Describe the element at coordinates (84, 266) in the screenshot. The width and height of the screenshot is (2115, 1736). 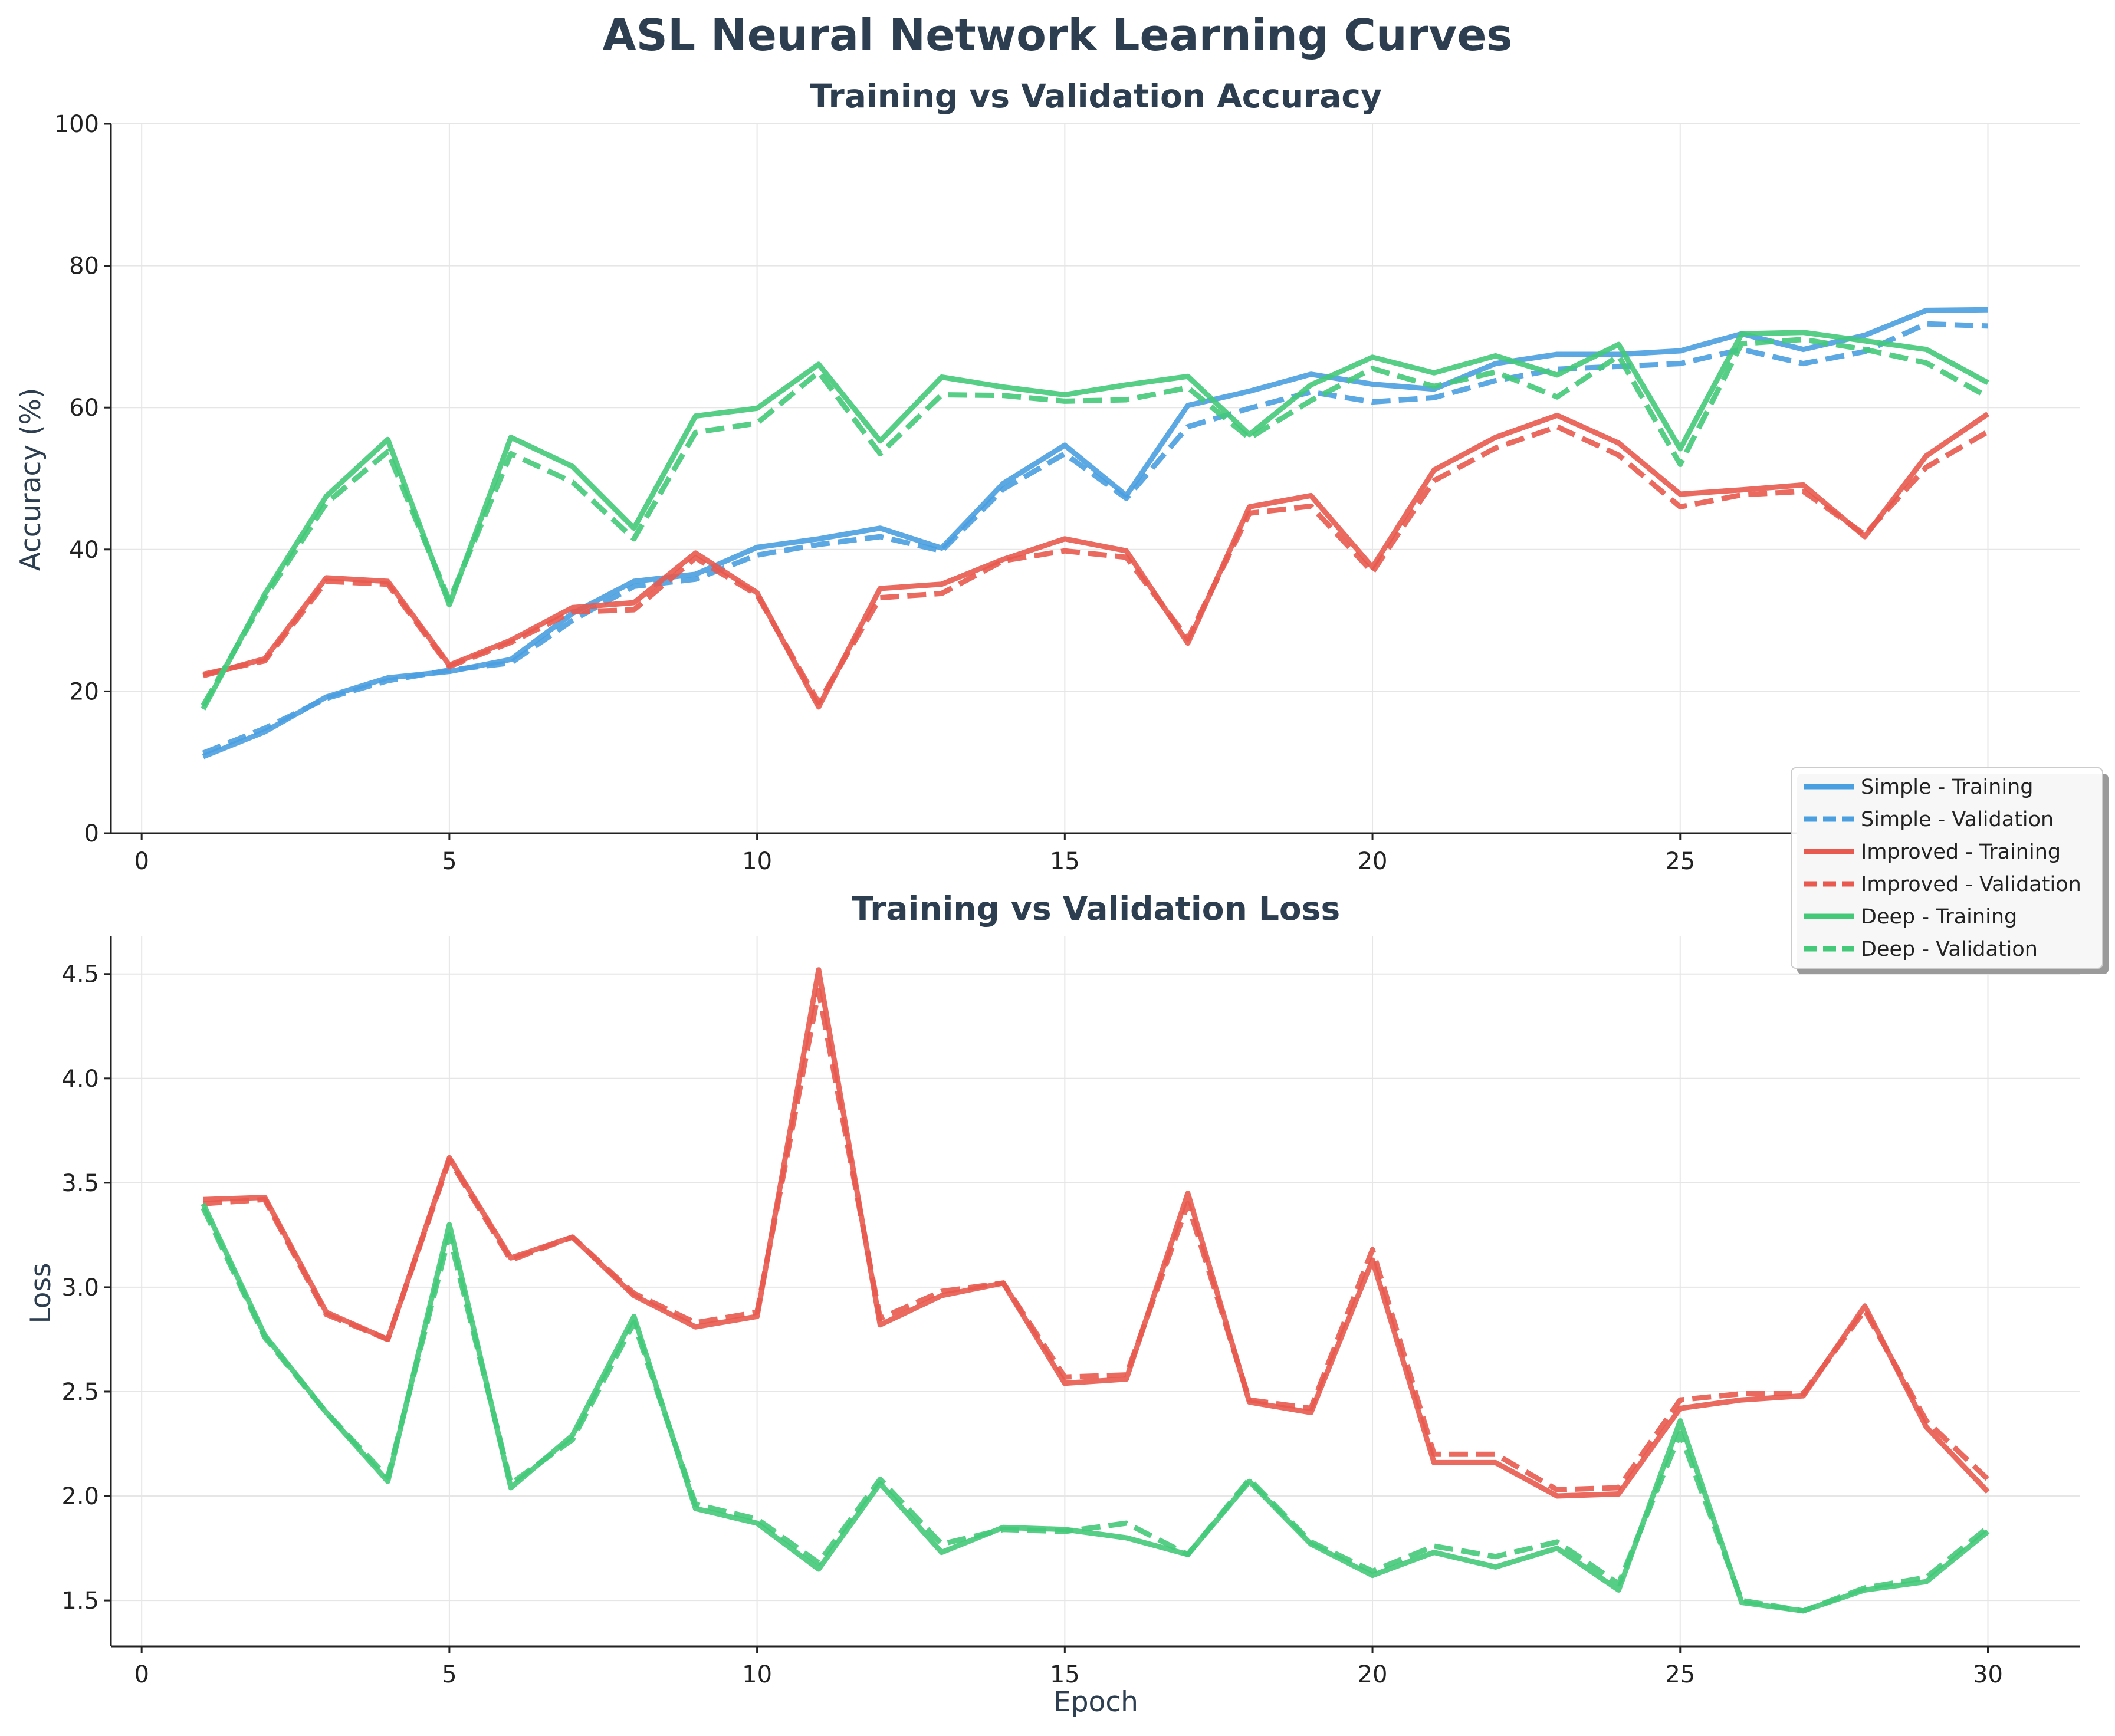
I see `accuracy-y-tick-label: 80` at that location.